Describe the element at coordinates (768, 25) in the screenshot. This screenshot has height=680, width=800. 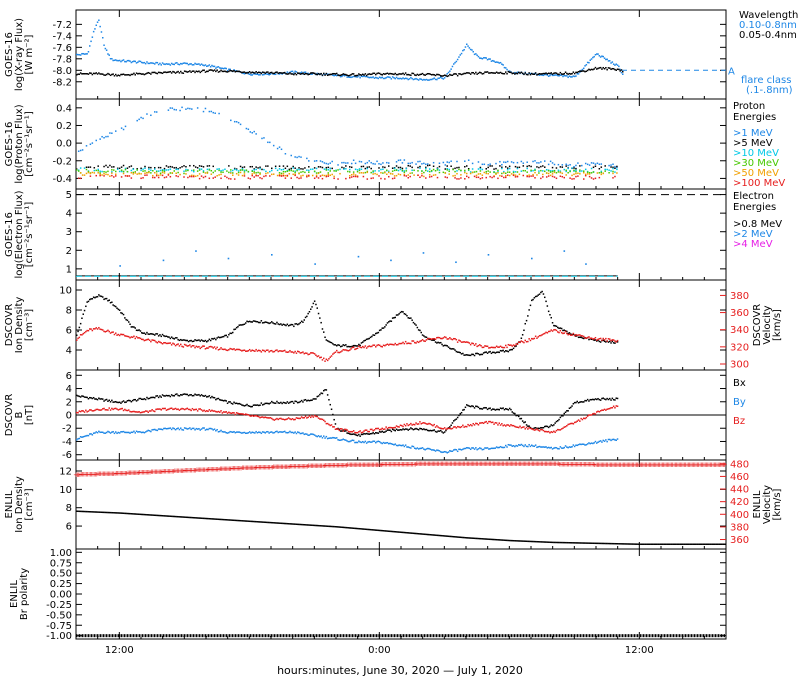
I see `legend-entry: 0.10-0.8nm` at that location.